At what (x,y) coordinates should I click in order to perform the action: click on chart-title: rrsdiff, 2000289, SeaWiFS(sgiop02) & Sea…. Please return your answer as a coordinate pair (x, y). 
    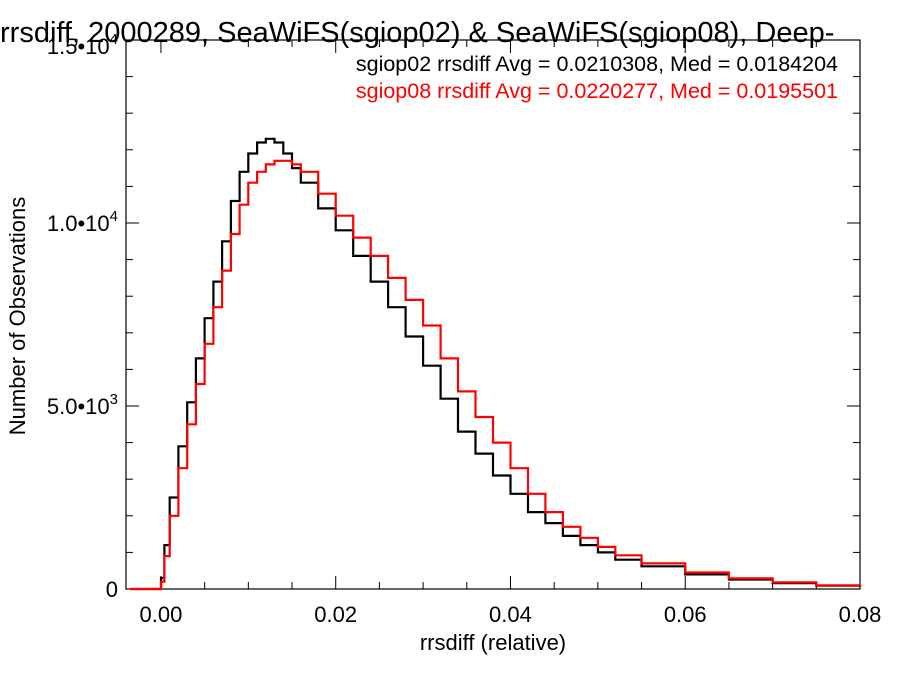
    Looking at the image, I should click on (417, 33).